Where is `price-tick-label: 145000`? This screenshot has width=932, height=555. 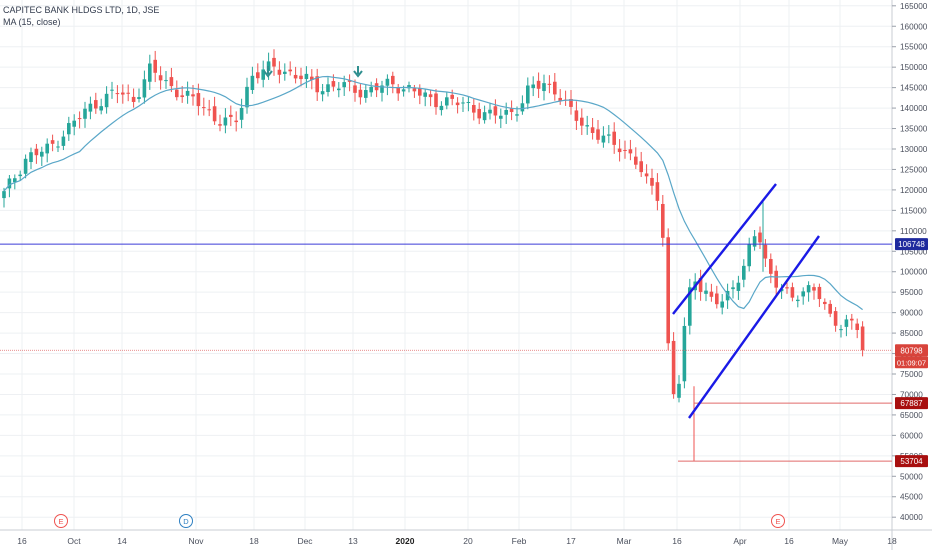 price-tick-label: 145000 is located at coordinates (914, 88).